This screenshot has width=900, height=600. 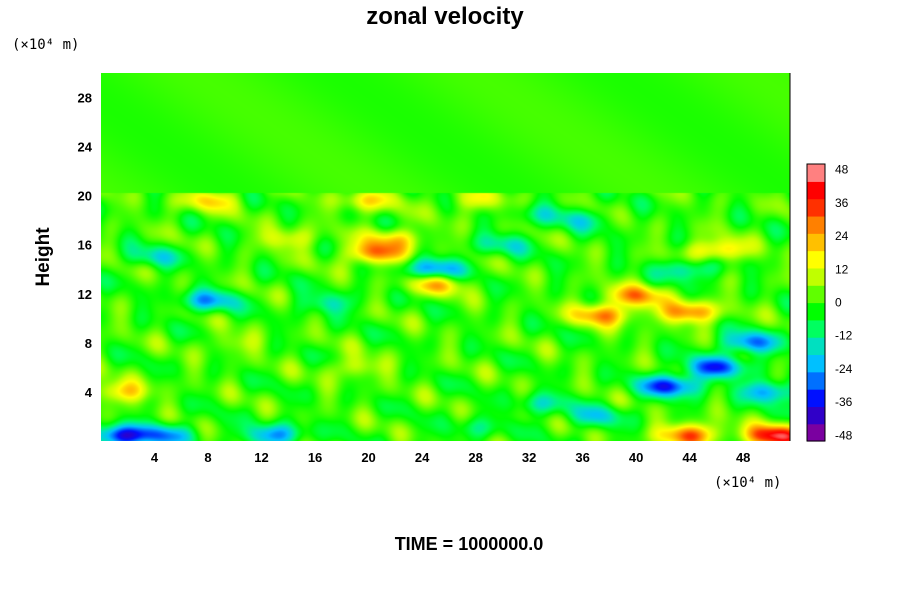 I want to click on x-tick-label: 24, so click(x=422, y=457).